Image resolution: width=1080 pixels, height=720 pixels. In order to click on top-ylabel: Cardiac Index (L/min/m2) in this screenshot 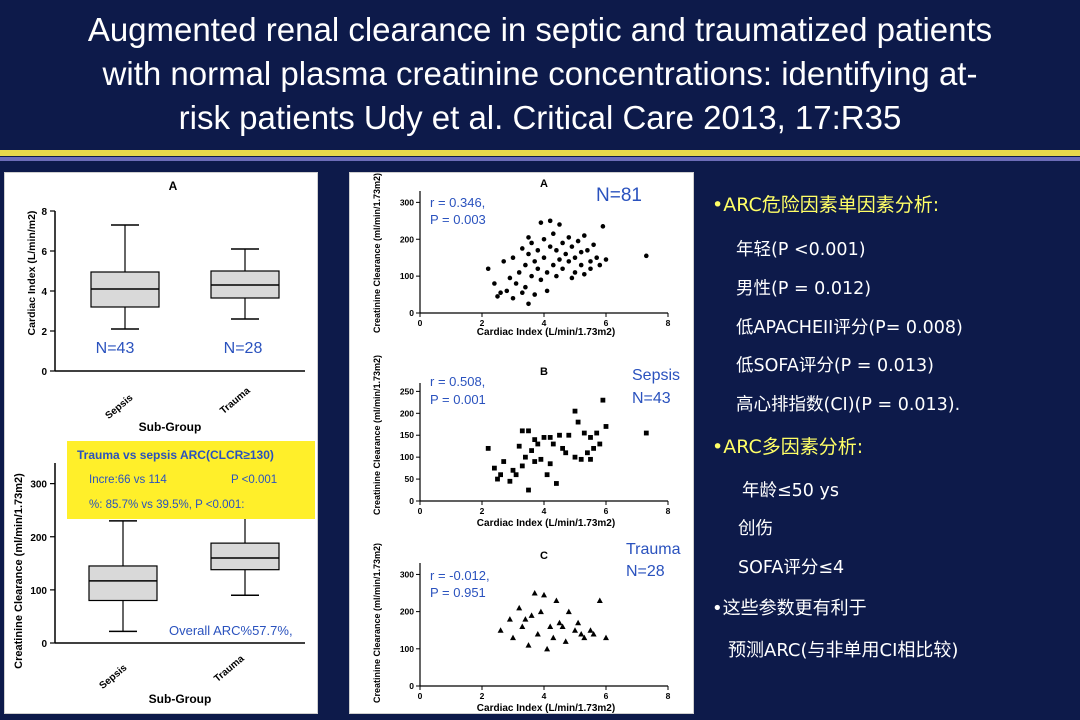, I will do `click(32, 273)`.